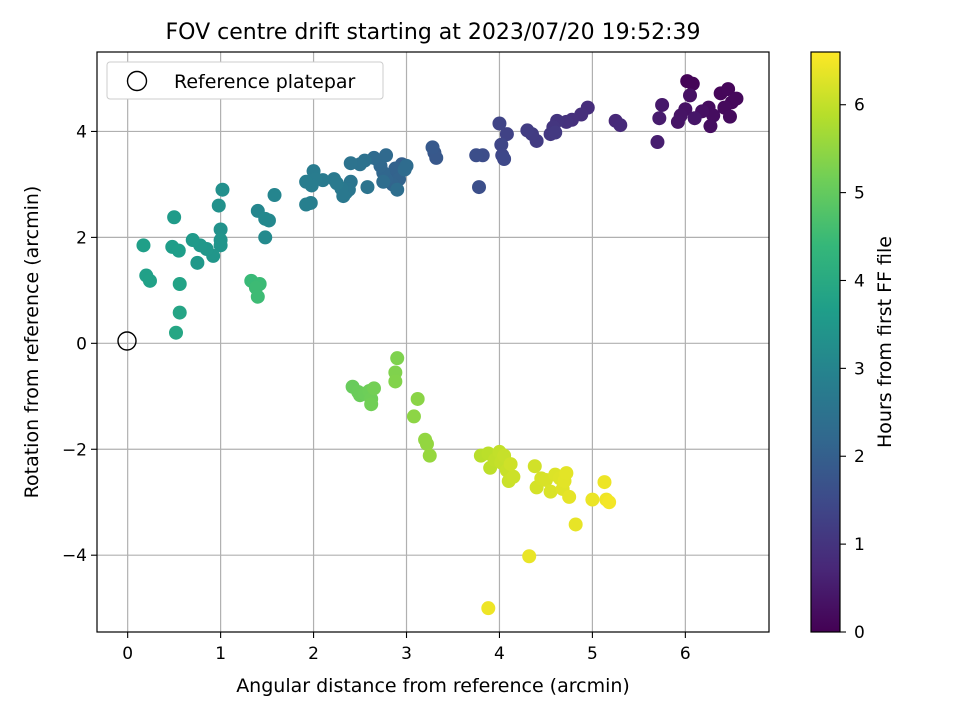 The height and width of the screenshot is (724, 960). I want to click on y-tick-label: −2, so click(74, 450).